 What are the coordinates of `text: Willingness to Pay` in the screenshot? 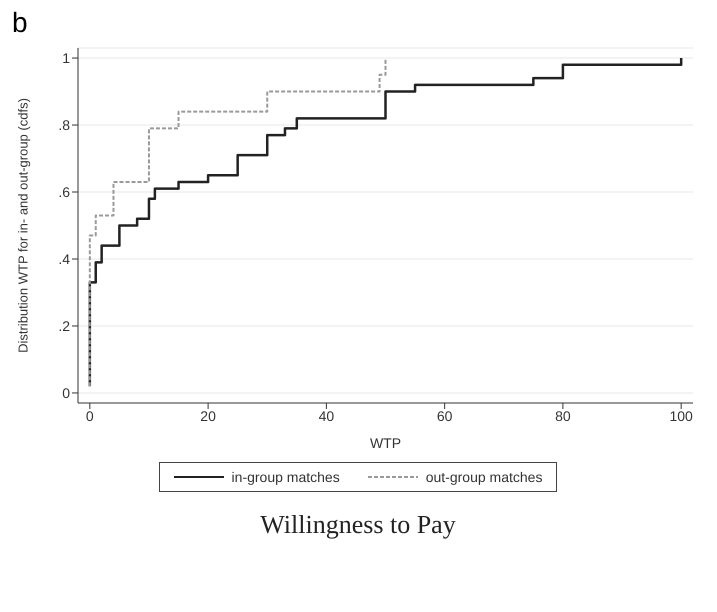 It's located at (358, 525).